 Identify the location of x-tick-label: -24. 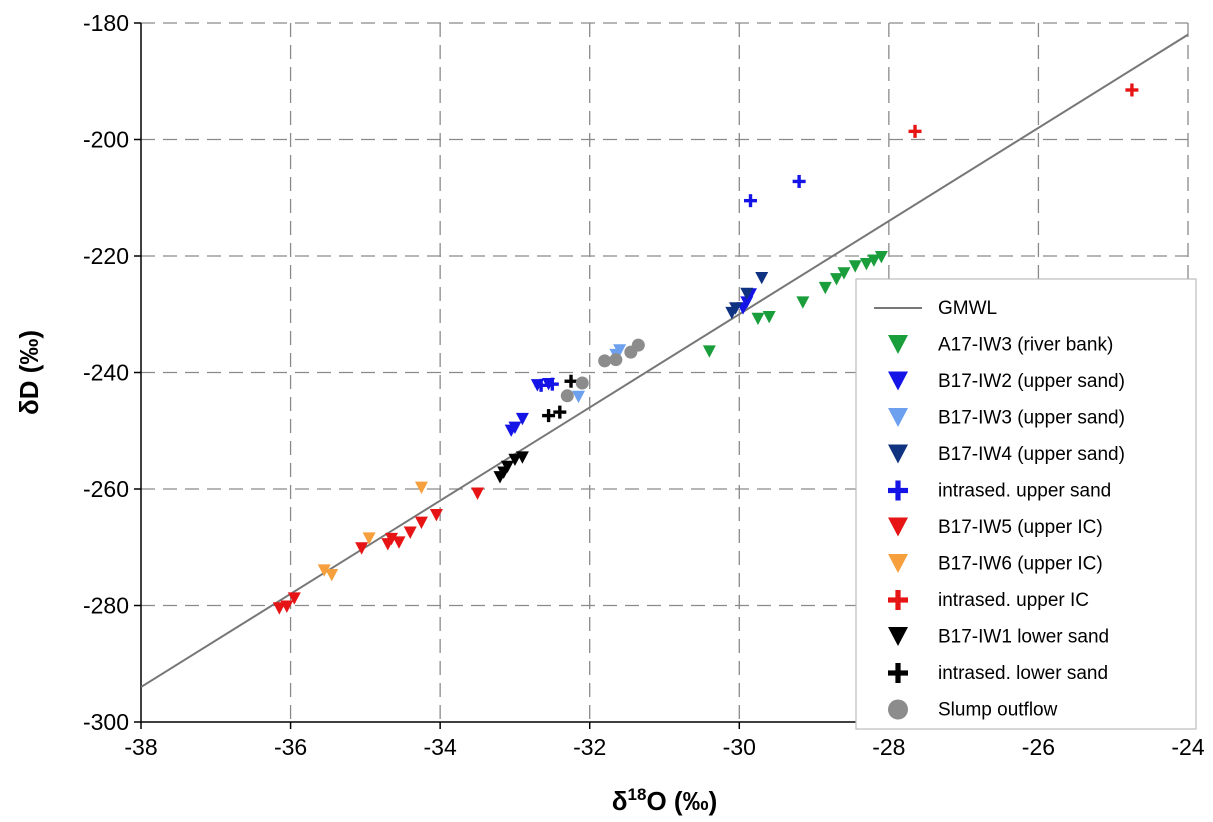
(1187, 747).